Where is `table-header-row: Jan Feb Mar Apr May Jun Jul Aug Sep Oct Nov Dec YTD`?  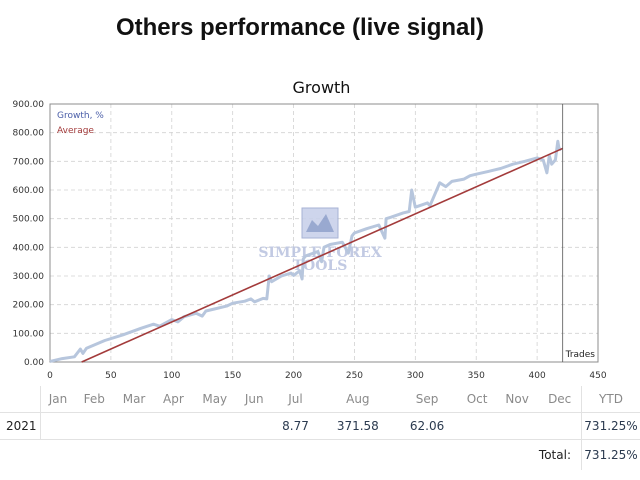 table-header-row: Jan Feb Mar Apr May Jun Jul Aug Sep Oct Nov Dec YTD is located at coordinates (320, 399).